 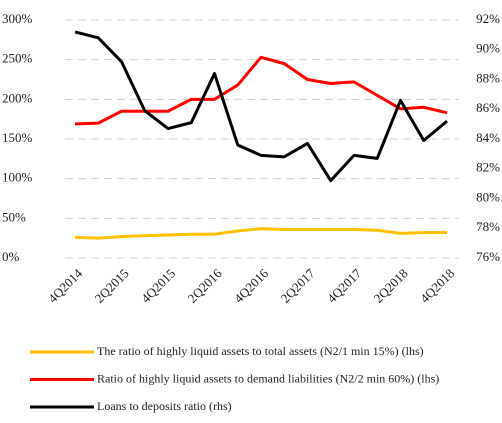 What do you see at coordinates (488, 256) in the screenshot?
I see `y2-tick-label: 76%` at bounding box center [488, 256].